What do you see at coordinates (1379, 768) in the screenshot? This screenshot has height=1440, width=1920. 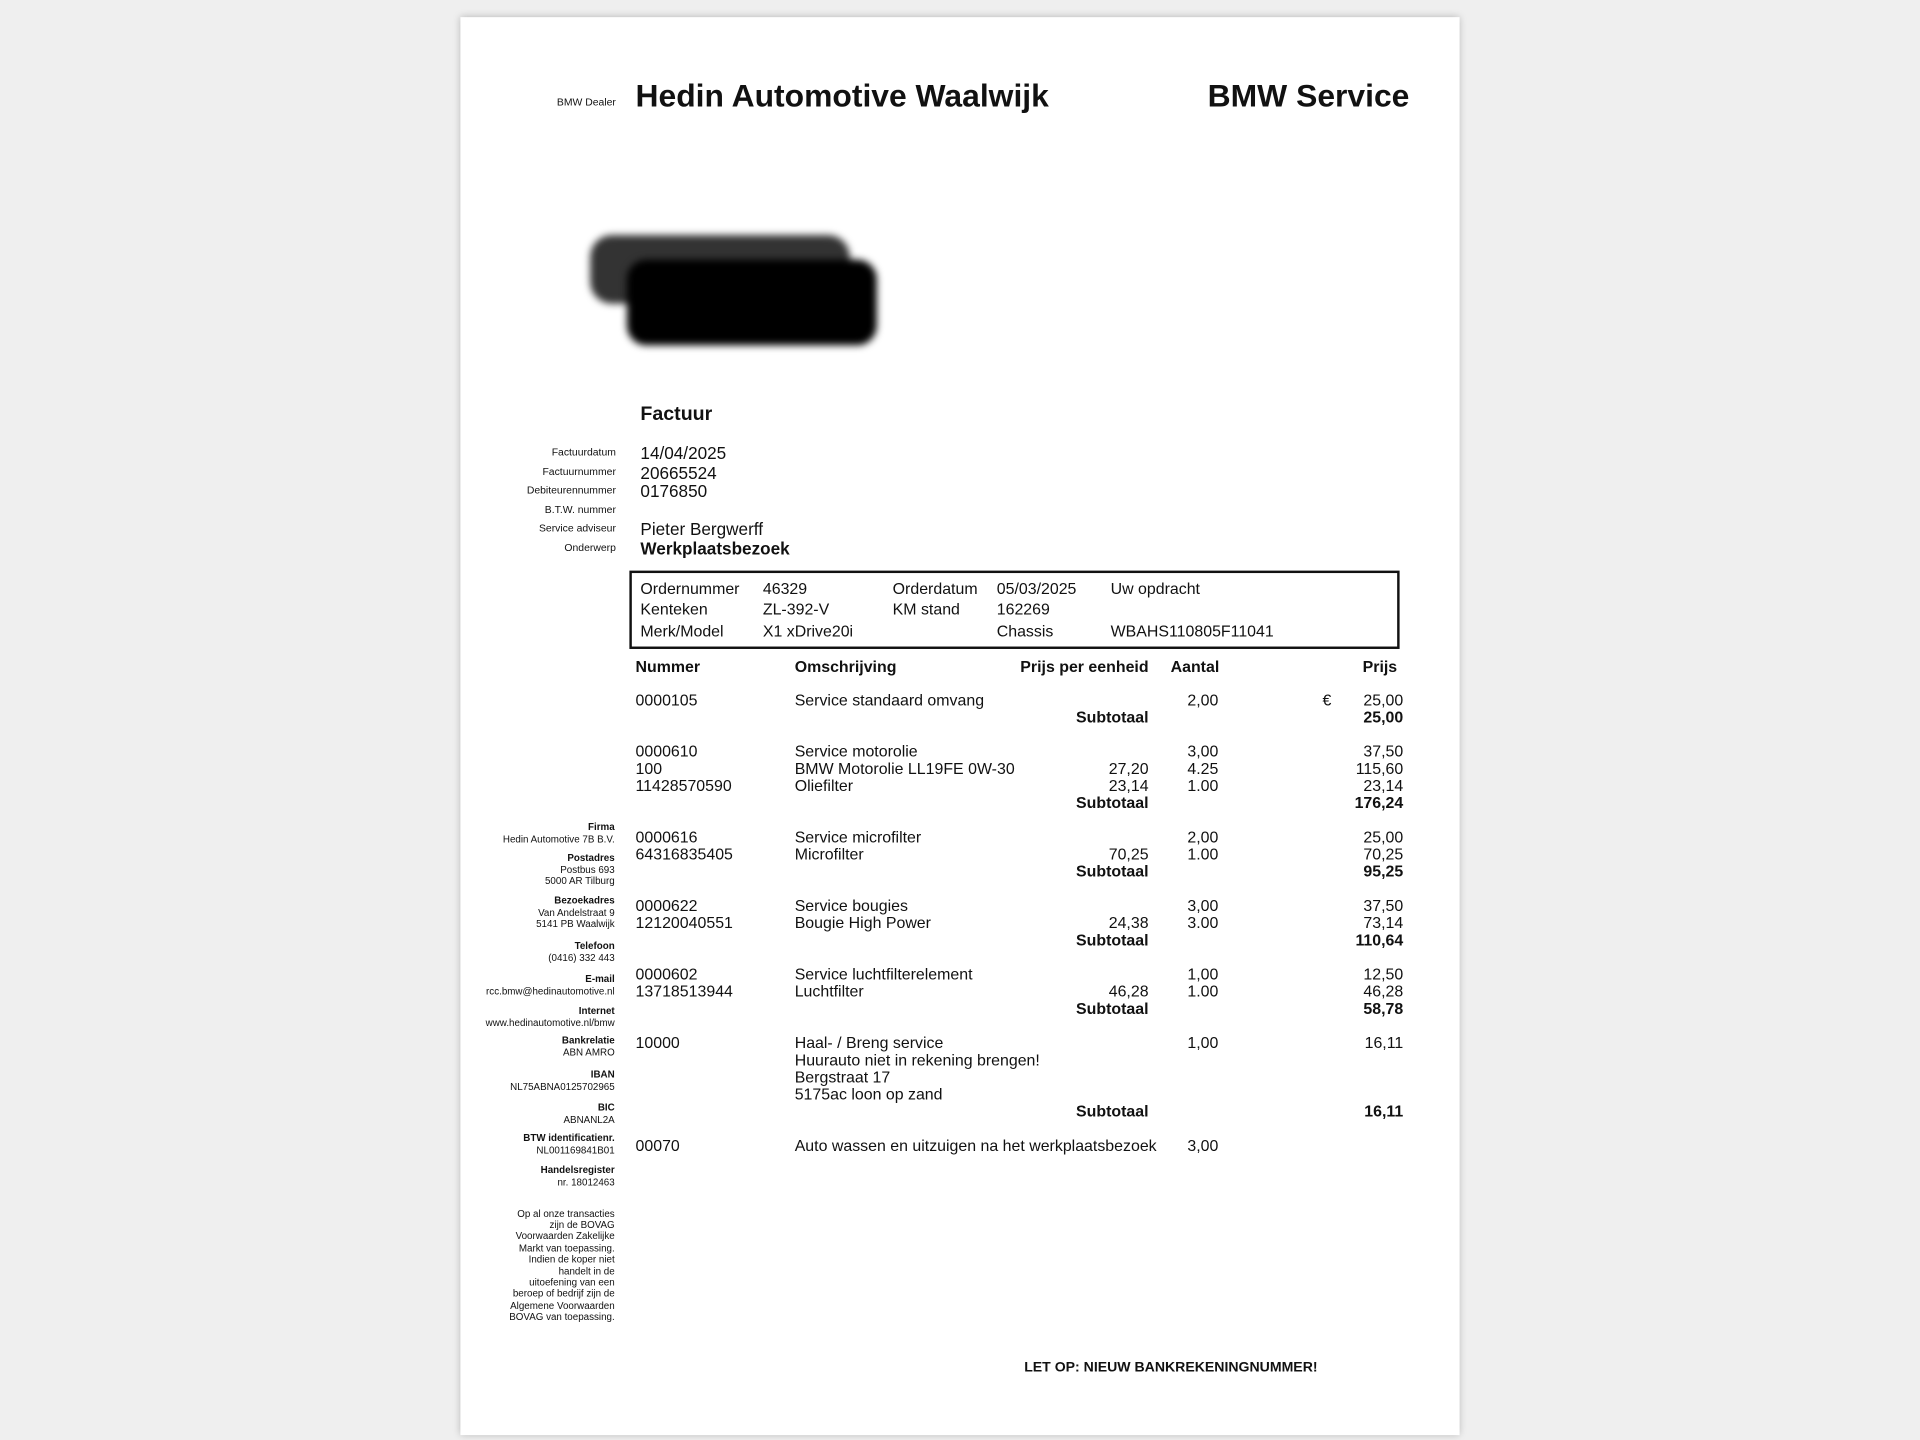 I see `item-price: 115,60` at bounding box center [1379, 768].